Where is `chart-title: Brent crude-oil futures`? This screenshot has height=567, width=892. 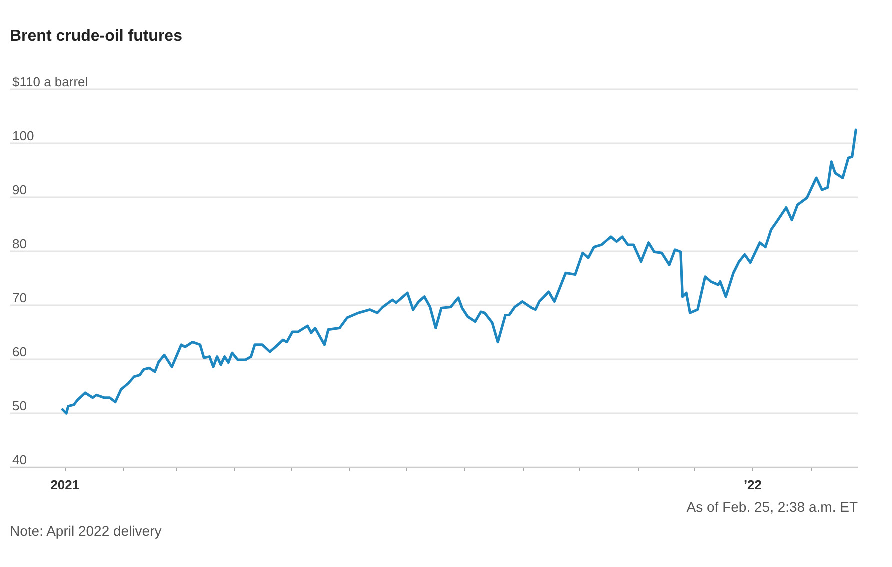
chart-title: Brent crude-oil futures is located at coordinates (96, 37).